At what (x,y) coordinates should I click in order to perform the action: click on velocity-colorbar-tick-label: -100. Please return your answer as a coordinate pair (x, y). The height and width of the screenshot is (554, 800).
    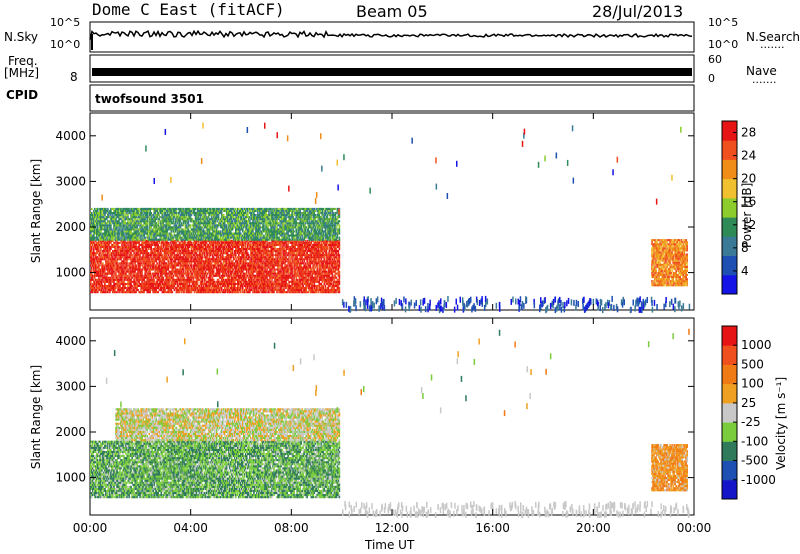
    Looking at the image, I should click on (754, 441).